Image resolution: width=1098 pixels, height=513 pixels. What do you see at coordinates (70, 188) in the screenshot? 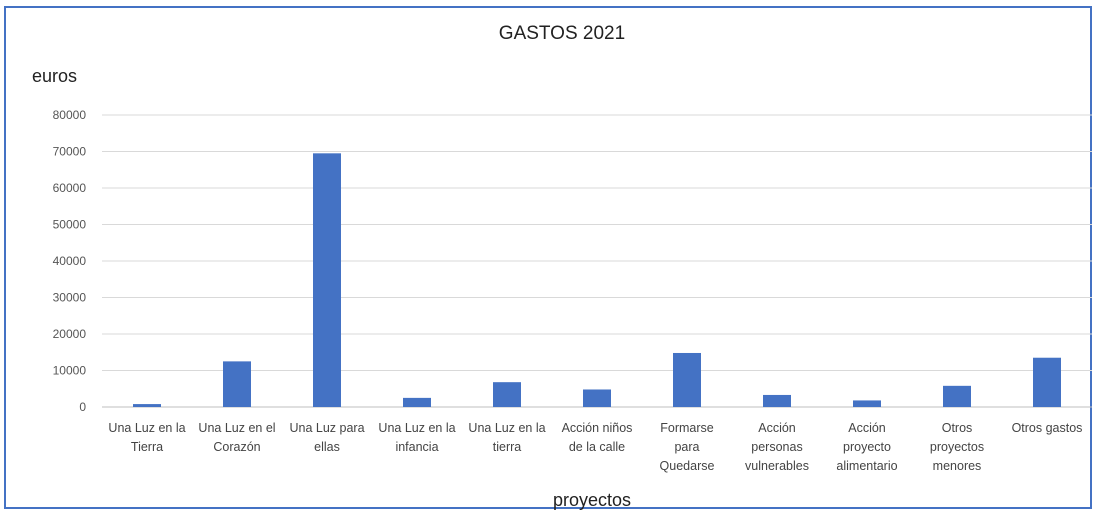
I see `y-tick-label: 60000` at bounding box center [70, 188].